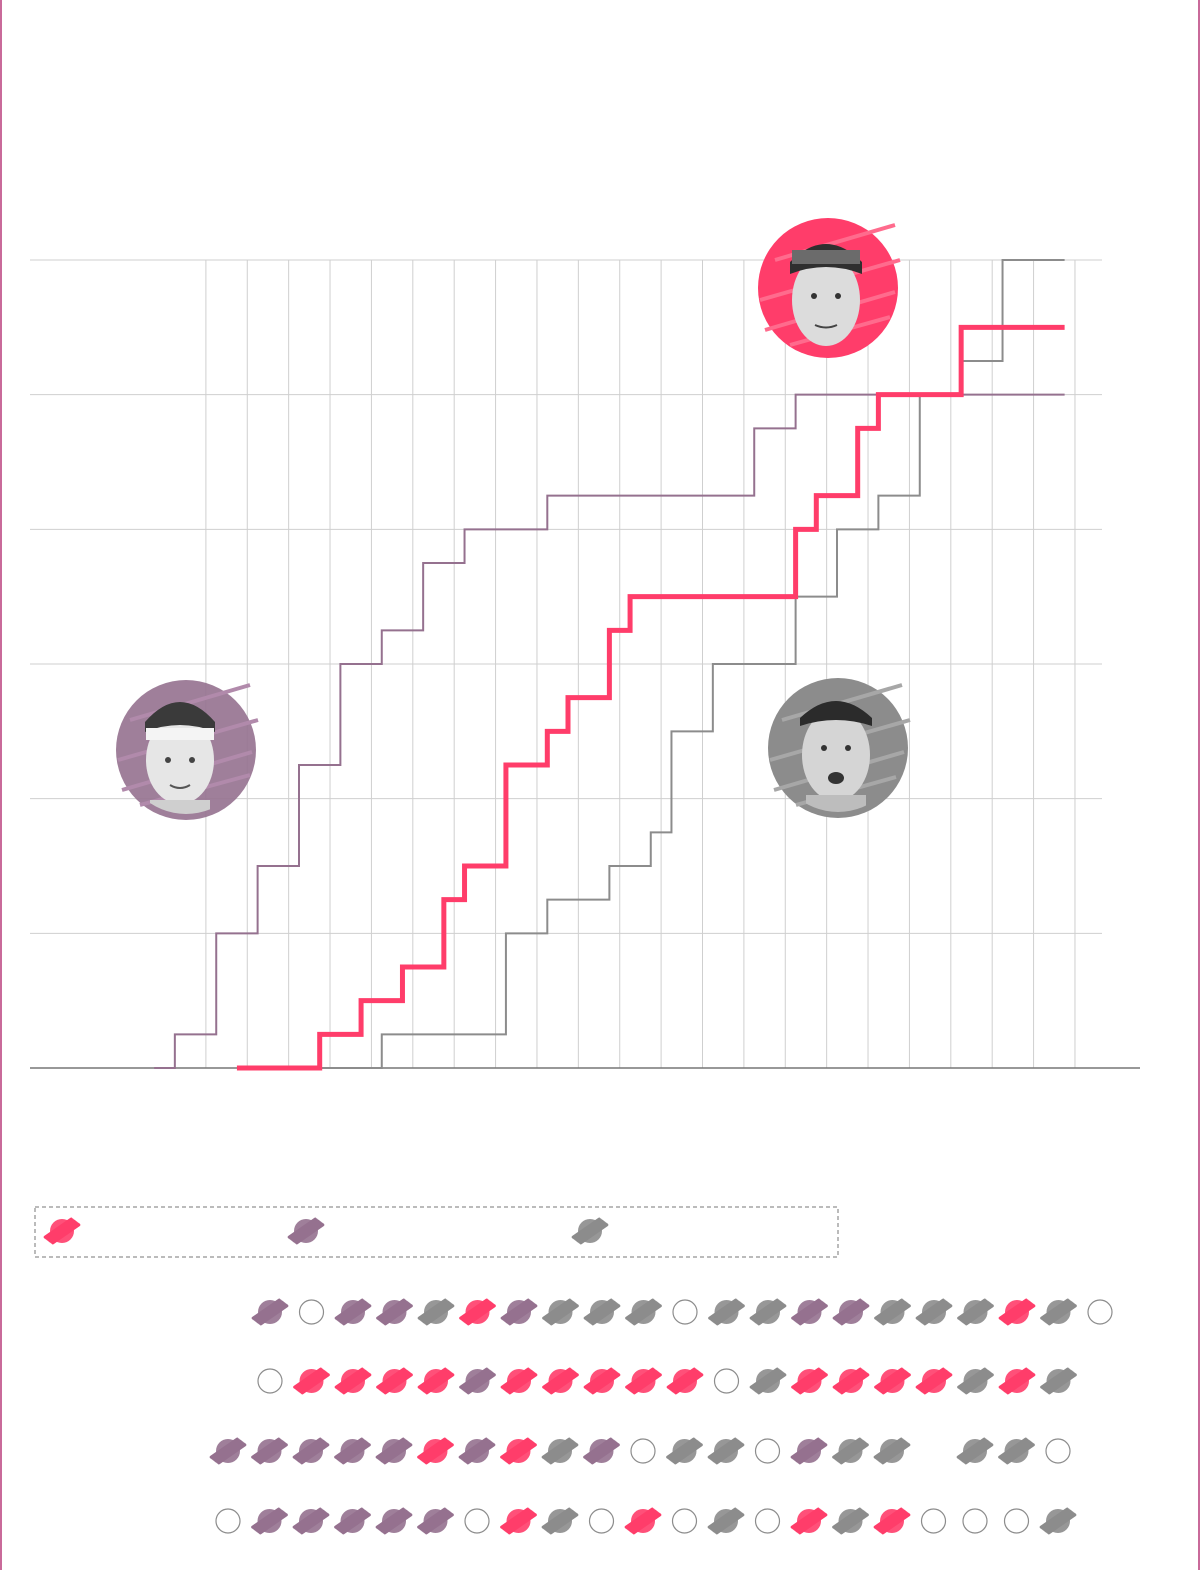 The height and width of the screenshot is (1570, 1200). Describe the element at coordinates (1, 785) in the screenshot. I see `page-frame-left` at that location.